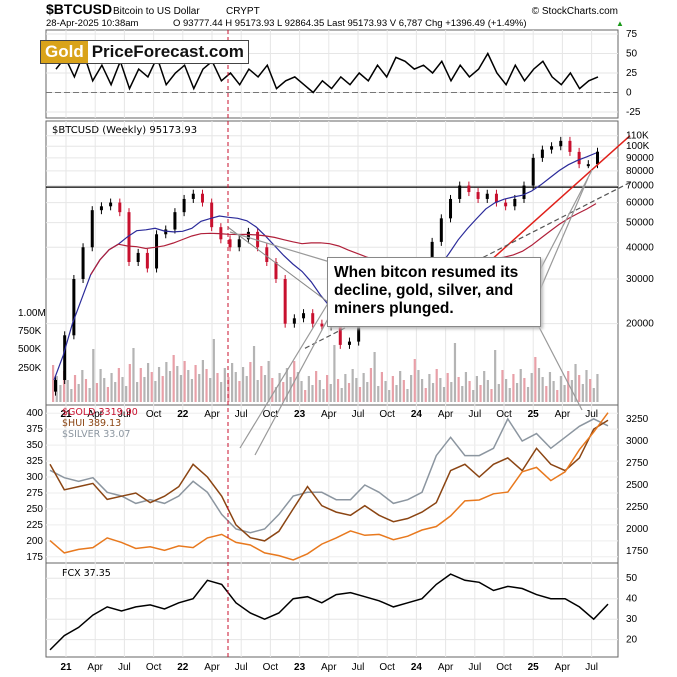 The image size is (677, 677). I want to click on osc-y-tick: 50, so click(632, 54).